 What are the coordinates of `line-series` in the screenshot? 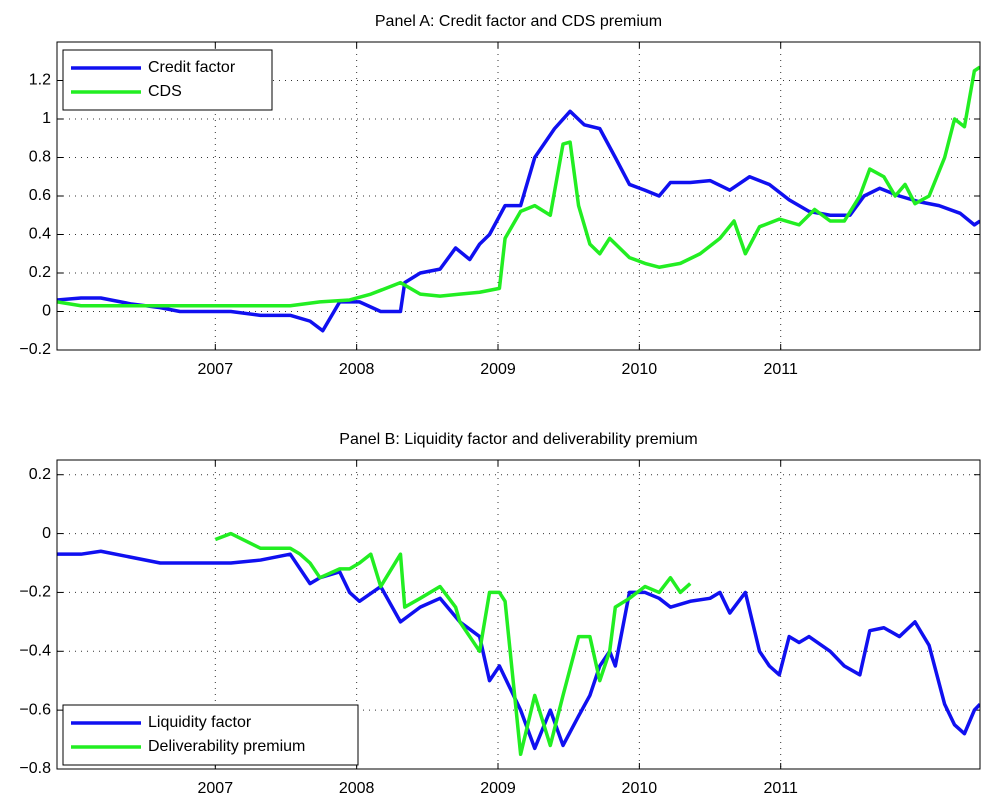 It's located at (453, 644).